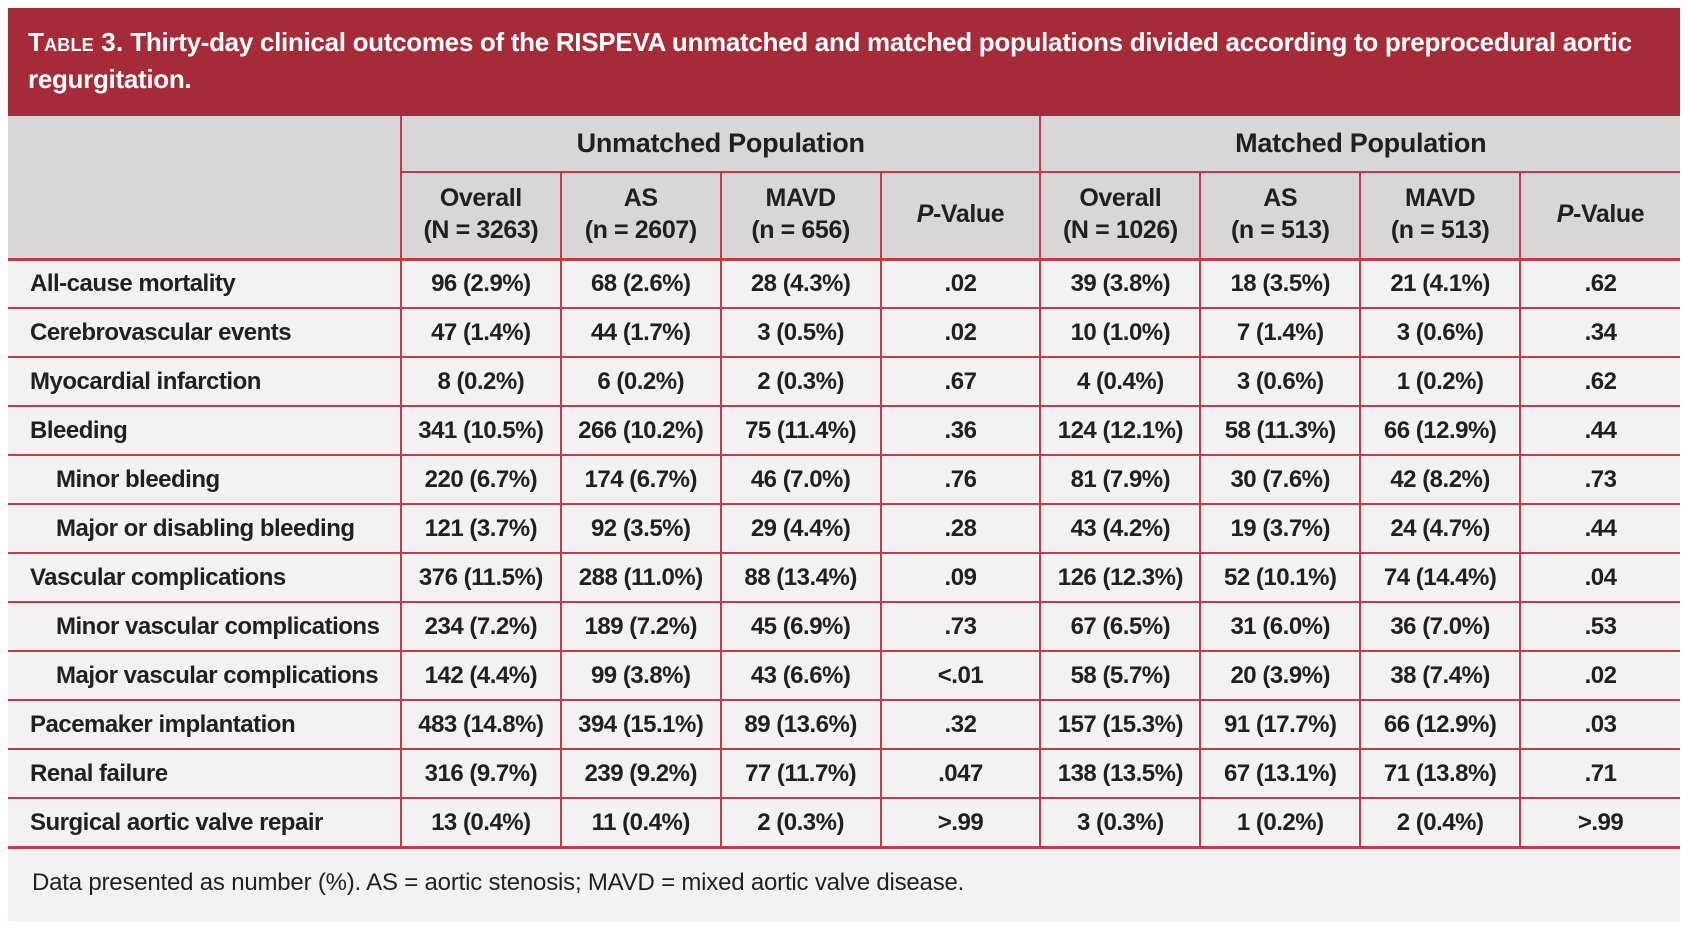 This screenshot has height=952, width=1688. I want to click on column-header: AS (n = 513), so click(1280, 215).